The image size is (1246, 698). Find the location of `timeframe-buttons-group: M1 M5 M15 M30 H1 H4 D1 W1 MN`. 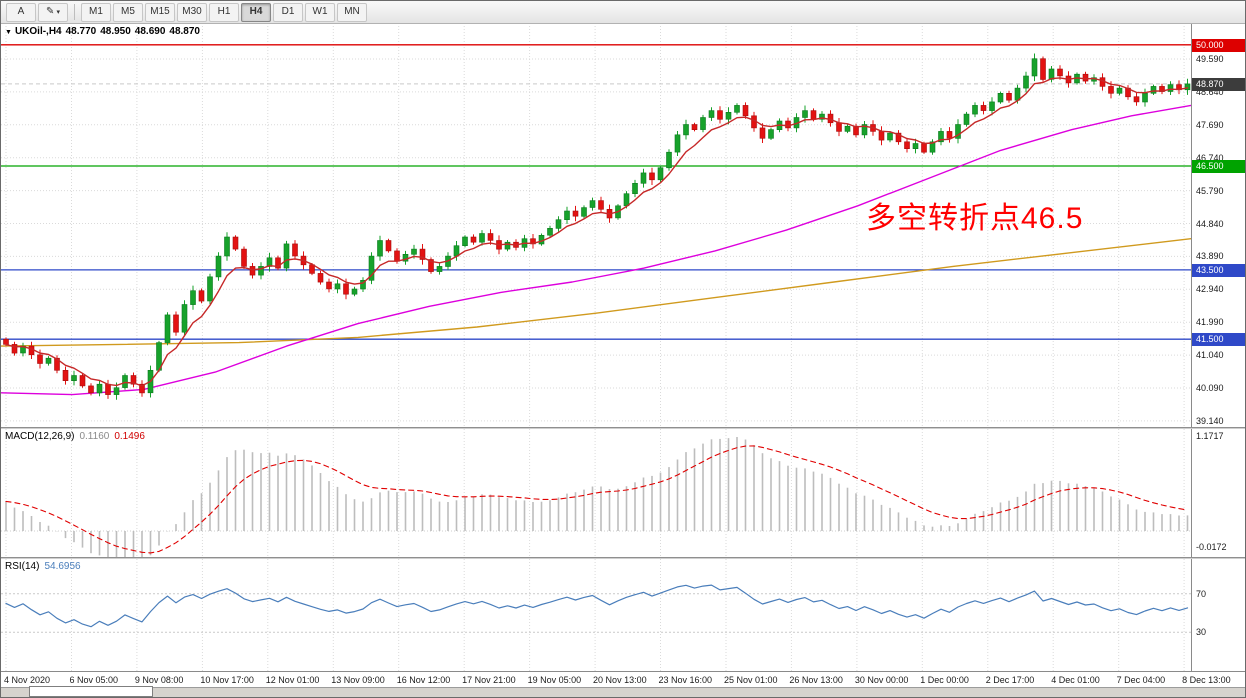

timeframe-buttons-group: M1 M5 M15 M30 H1 H4 D1 W1 MN is located at coordinates (224, 12).